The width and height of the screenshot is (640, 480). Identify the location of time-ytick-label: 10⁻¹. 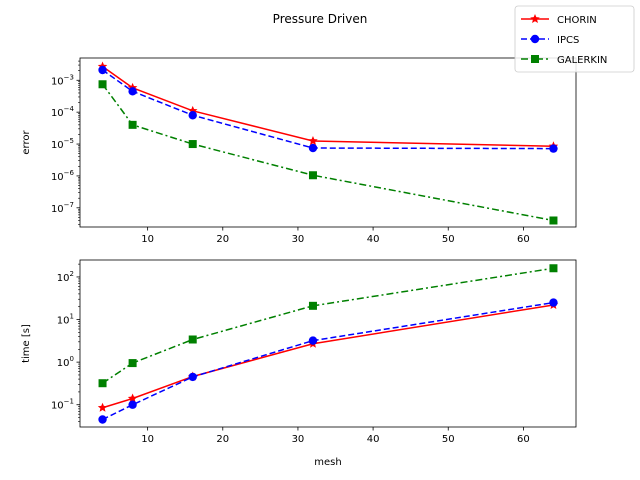
(62, 405).